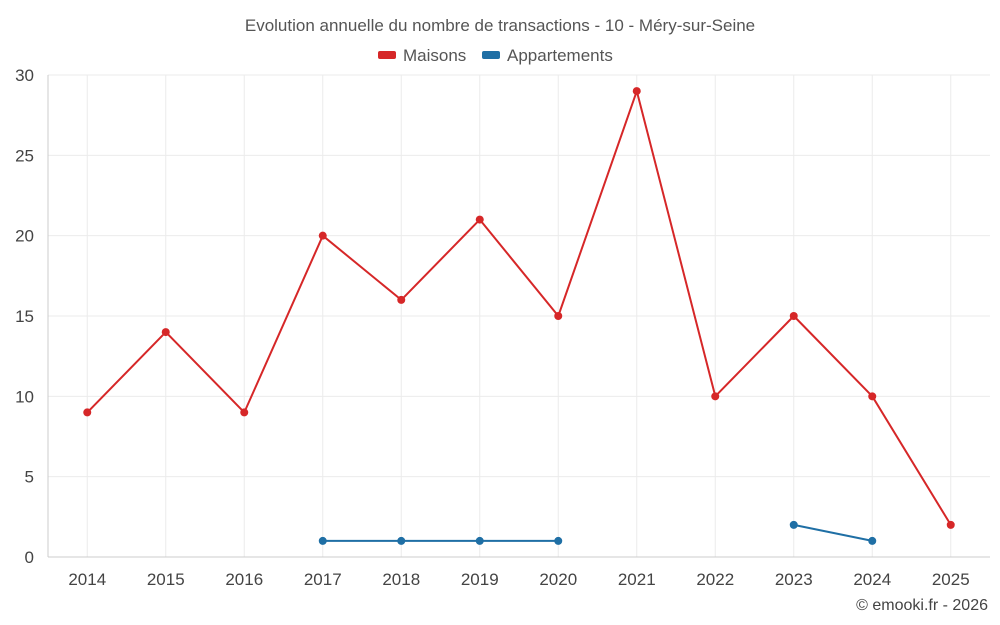 Image resolution: width=1000 pixels, height=625 pixels. I want to click on x-tick-label-2014: 2014, so click(87, 579).